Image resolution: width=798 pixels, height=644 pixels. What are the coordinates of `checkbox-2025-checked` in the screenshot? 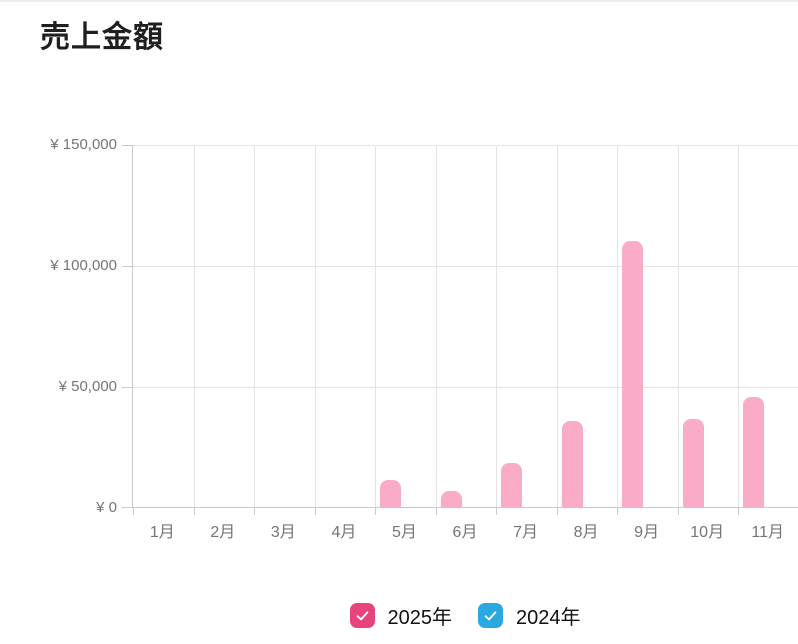 It's located at (362, 615).